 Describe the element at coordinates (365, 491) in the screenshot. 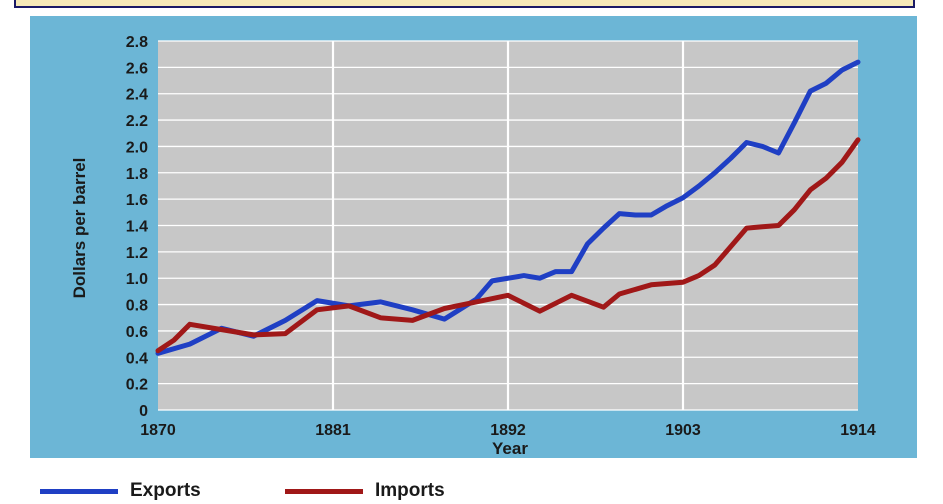

I see `legend-item-imports: Imports` at that location.